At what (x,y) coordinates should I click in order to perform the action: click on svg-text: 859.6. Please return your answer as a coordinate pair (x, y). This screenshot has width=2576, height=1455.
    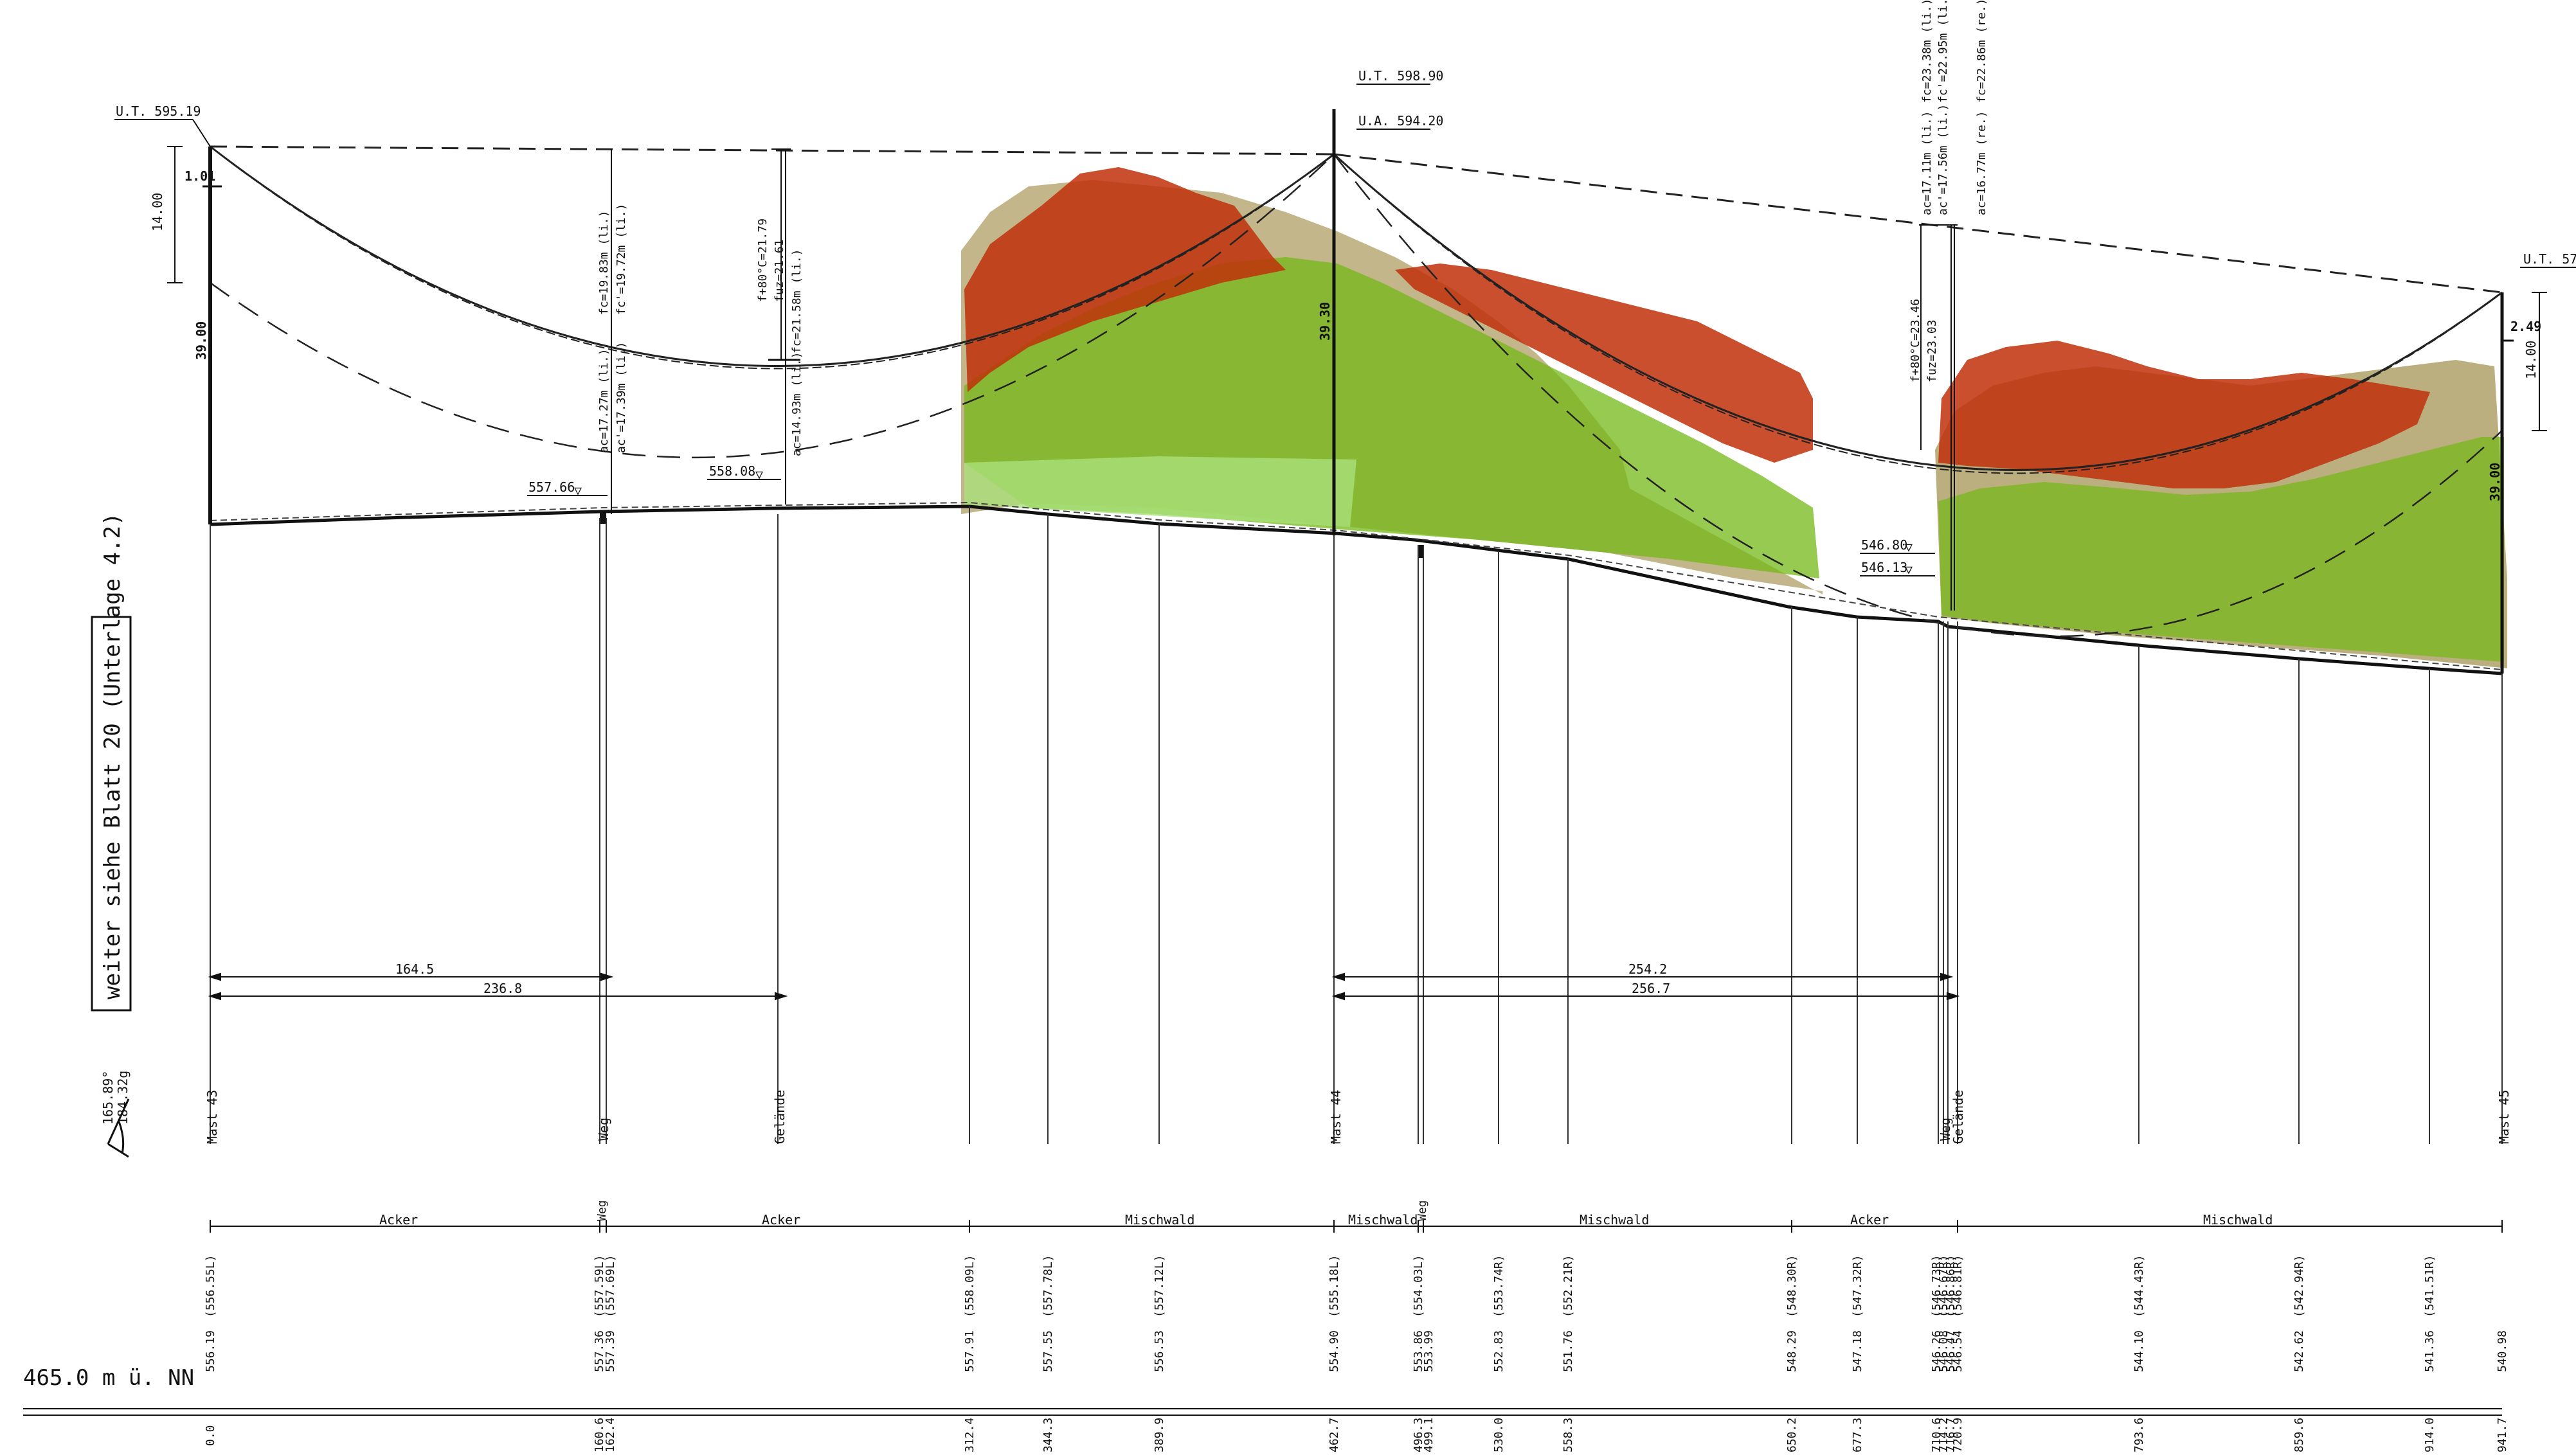
    Looking at the image, I should click on (2299, 1435).